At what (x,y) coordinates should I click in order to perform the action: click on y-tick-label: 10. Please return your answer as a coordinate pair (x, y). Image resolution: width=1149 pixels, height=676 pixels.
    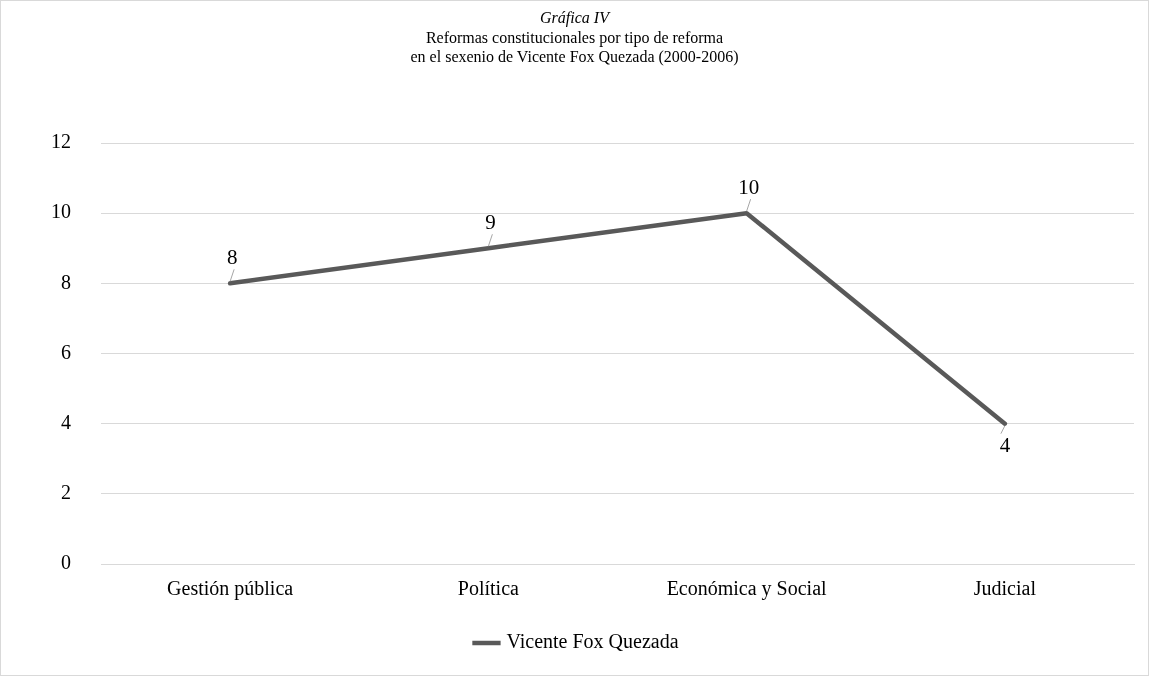
    Looking at the image, I should click on (61, 211).